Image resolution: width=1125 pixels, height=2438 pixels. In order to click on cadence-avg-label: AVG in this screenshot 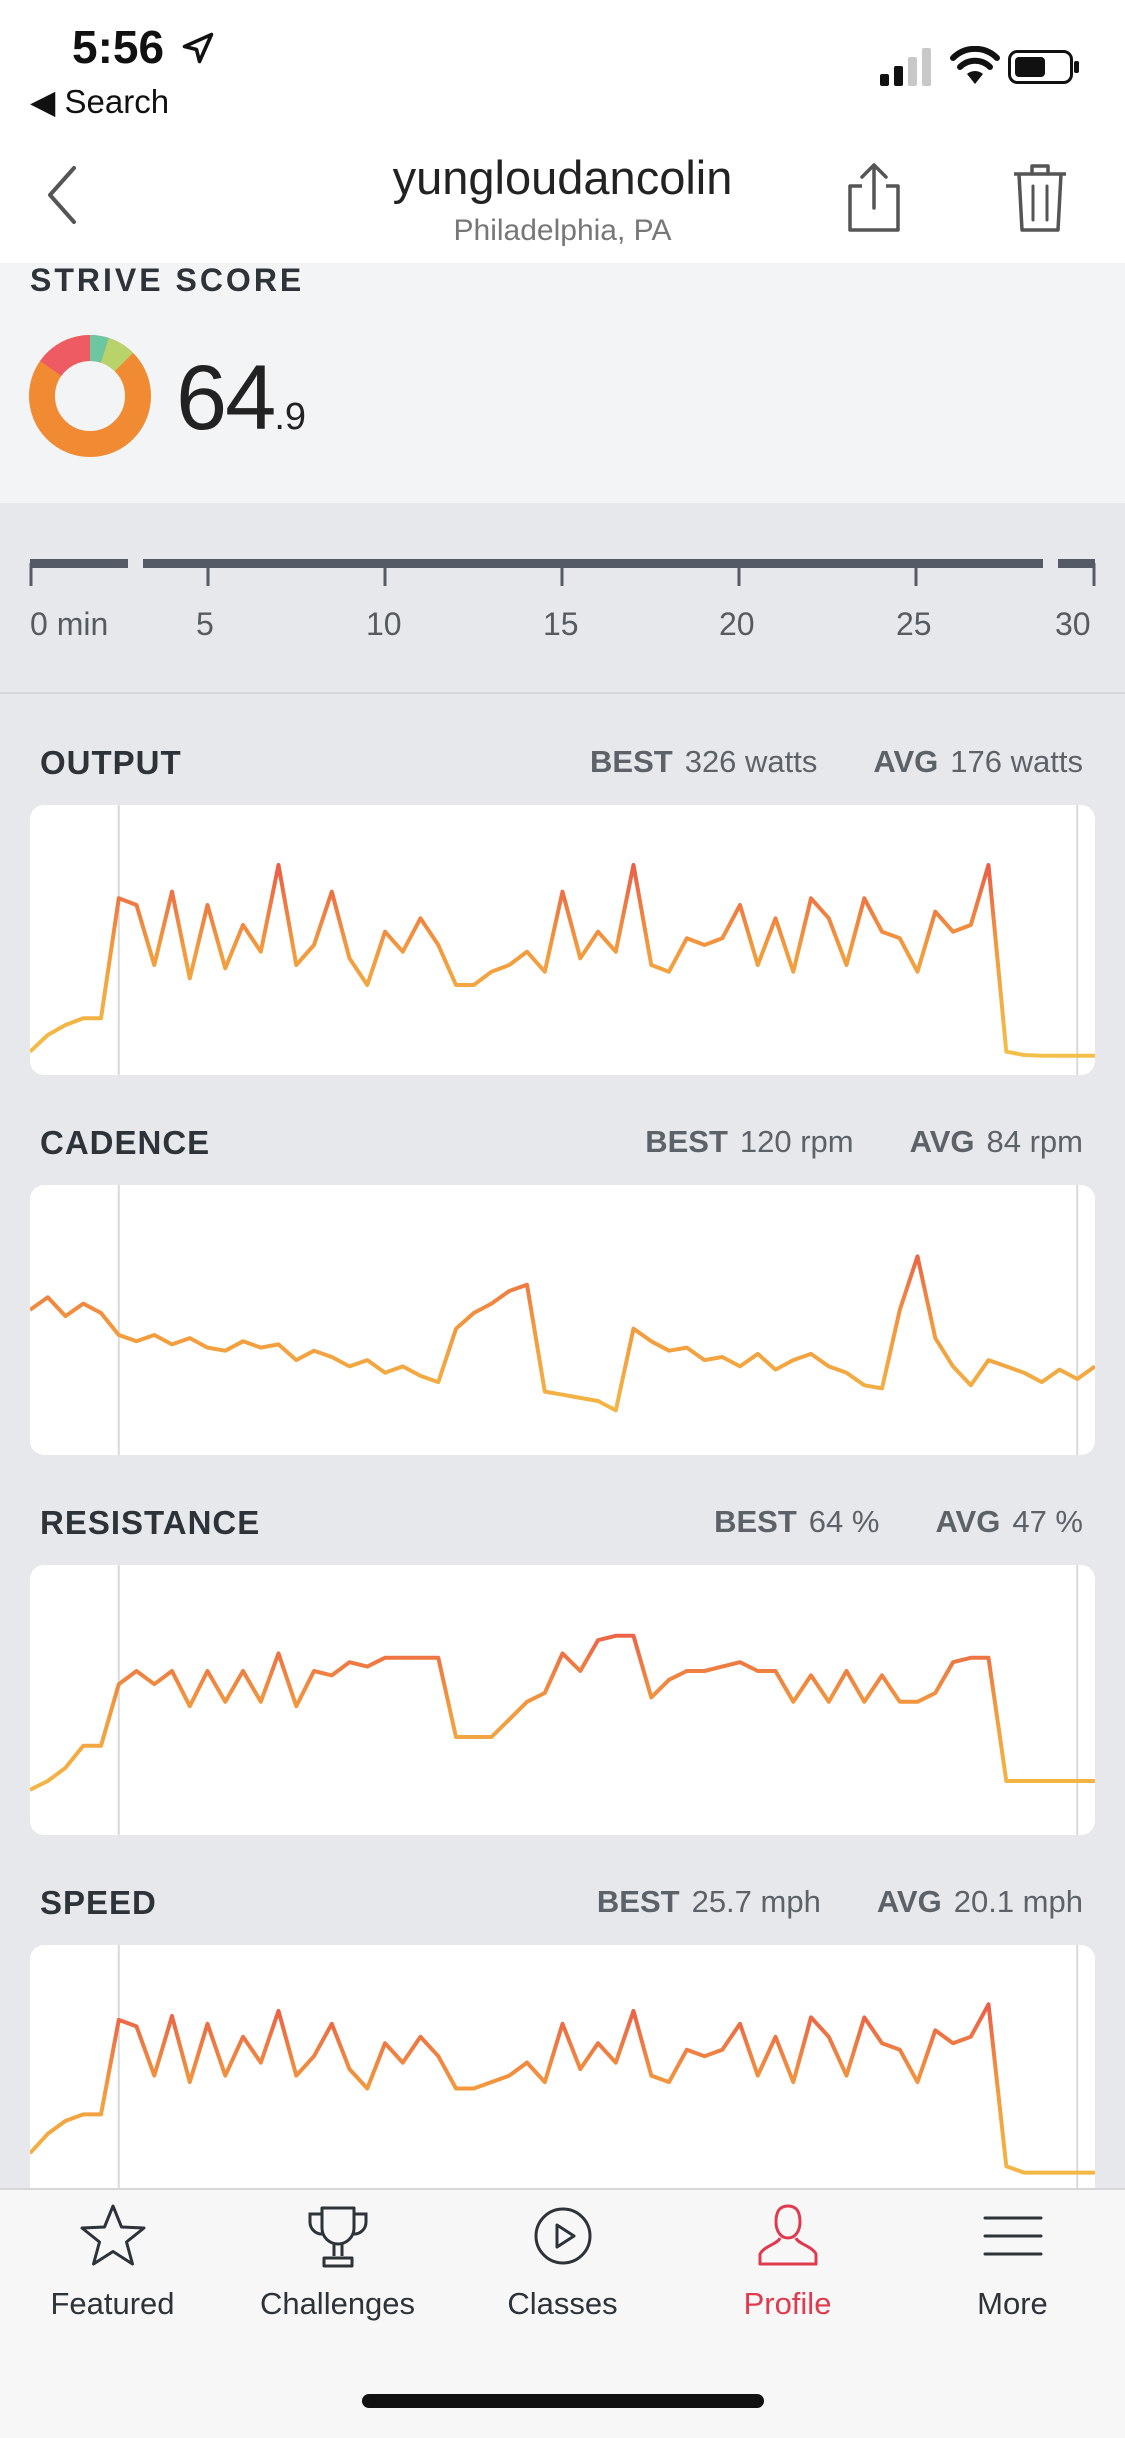, I will do `click(942, 1141)`.